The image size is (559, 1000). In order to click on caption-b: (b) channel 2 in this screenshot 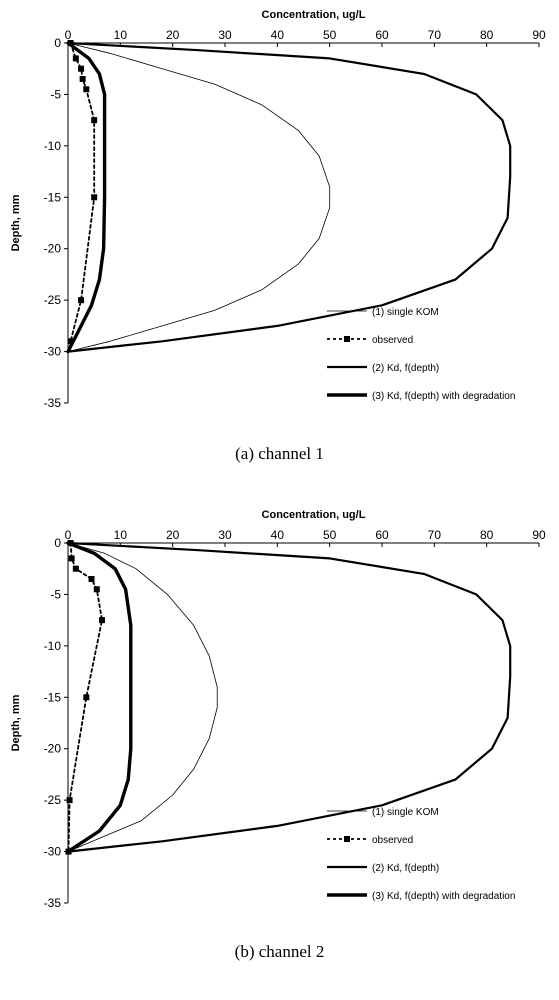, I will do `click(279, 951)`.